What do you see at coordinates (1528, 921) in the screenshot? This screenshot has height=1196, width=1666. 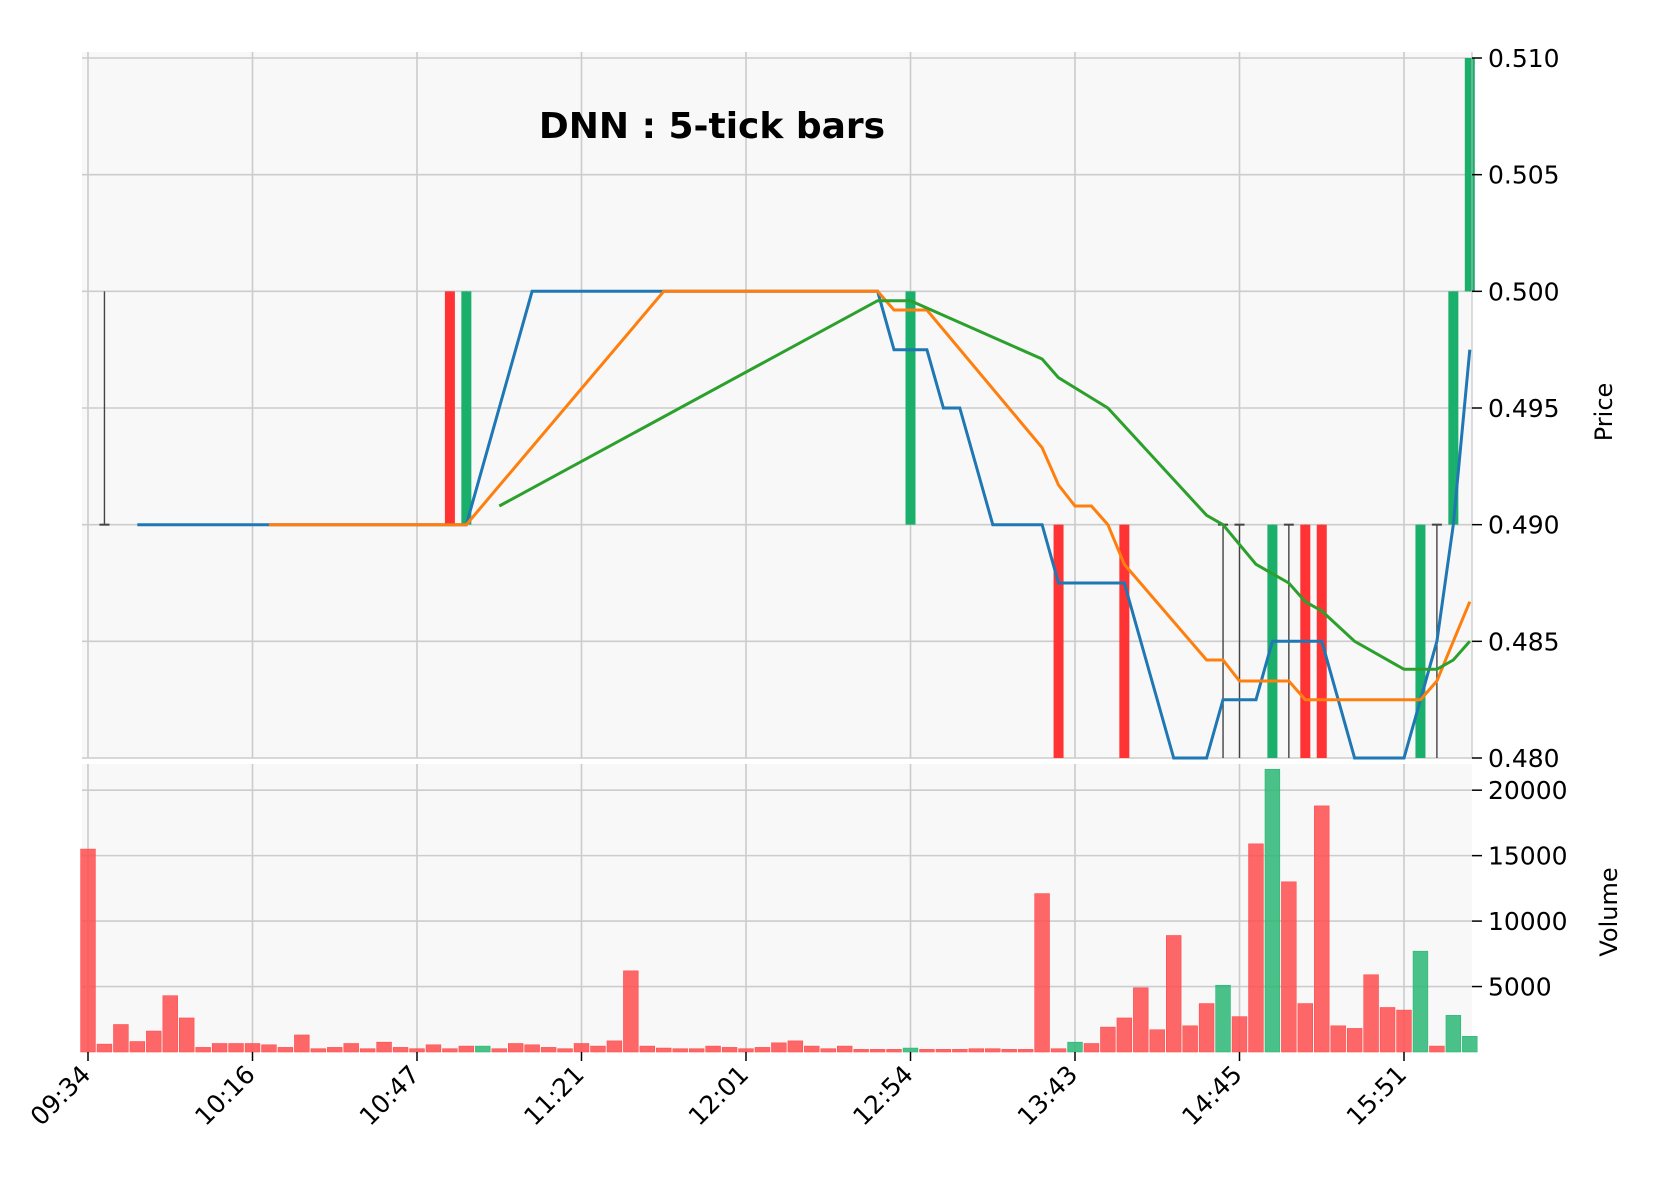 I see `volume-tick-label: 10000` at bounding box center [1528, 921].